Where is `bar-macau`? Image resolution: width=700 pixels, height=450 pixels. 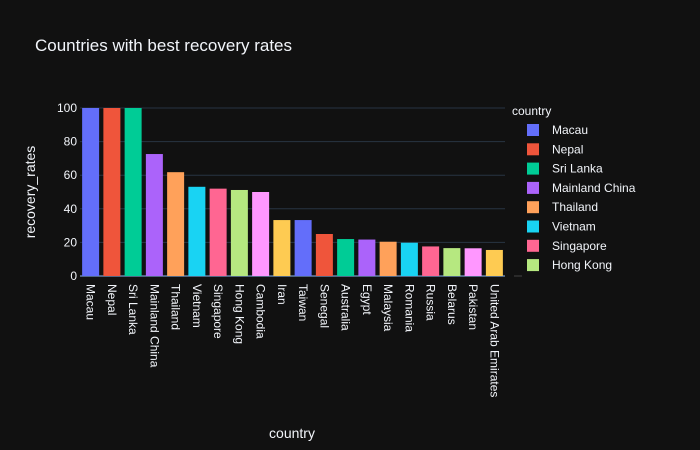
bar-macau is located at coordinates (91, 192).